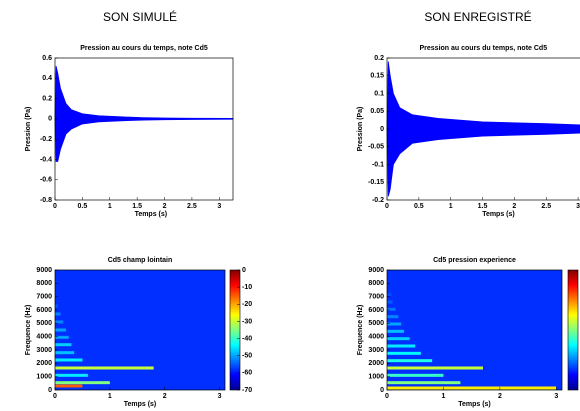  I want to click on heading: SON SIMULÉ, so click(140, 16).